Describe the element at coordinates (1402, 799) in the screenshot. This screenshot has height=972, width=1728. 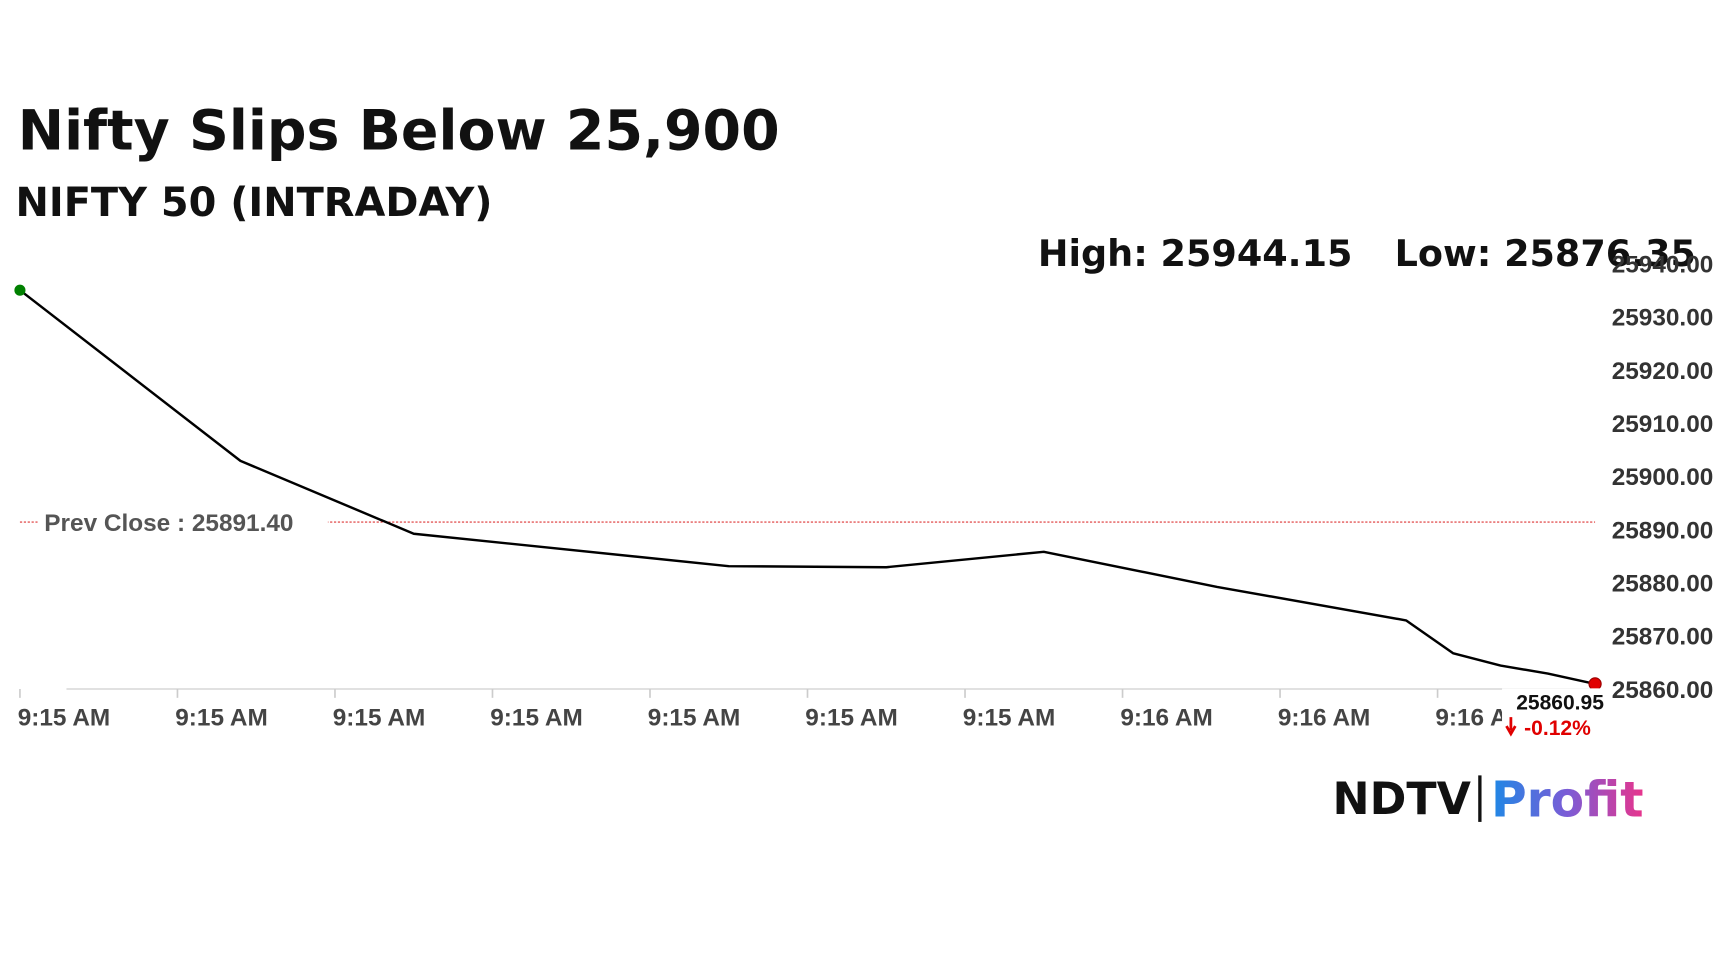
I see `logo-ndtv: NDTV` at that location.